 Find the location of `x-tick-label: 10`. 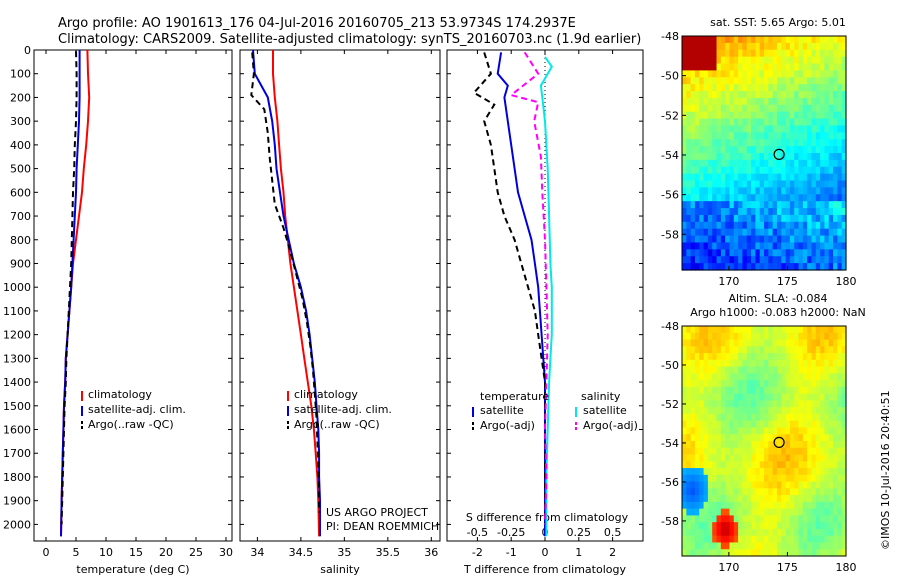

x-tick-label: 10 is located at coordinates (106, 552).